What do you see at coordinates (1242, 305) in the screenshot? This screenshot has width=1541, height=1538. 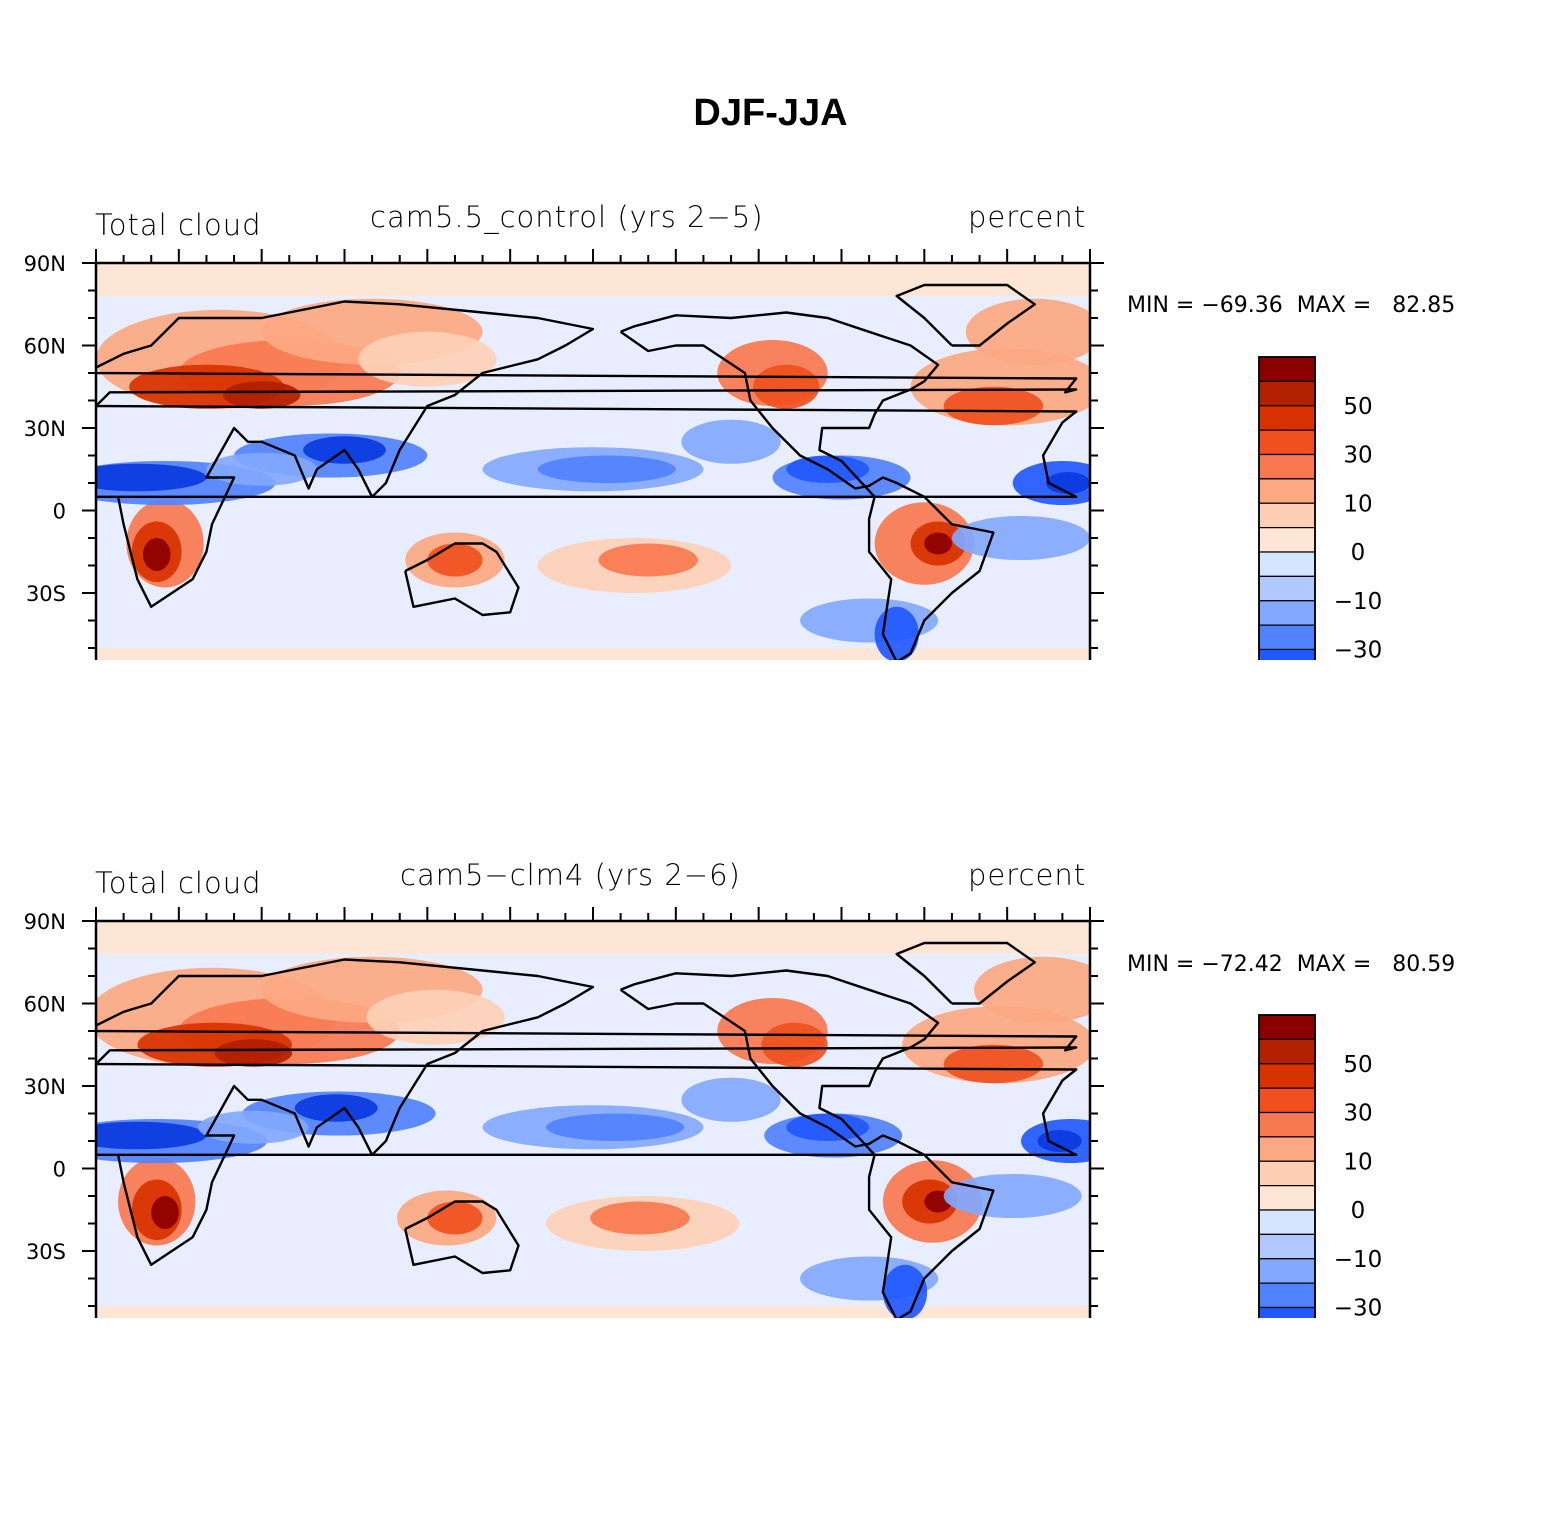 I see `min-value: −69.36` at bounding box center [1242, 305].